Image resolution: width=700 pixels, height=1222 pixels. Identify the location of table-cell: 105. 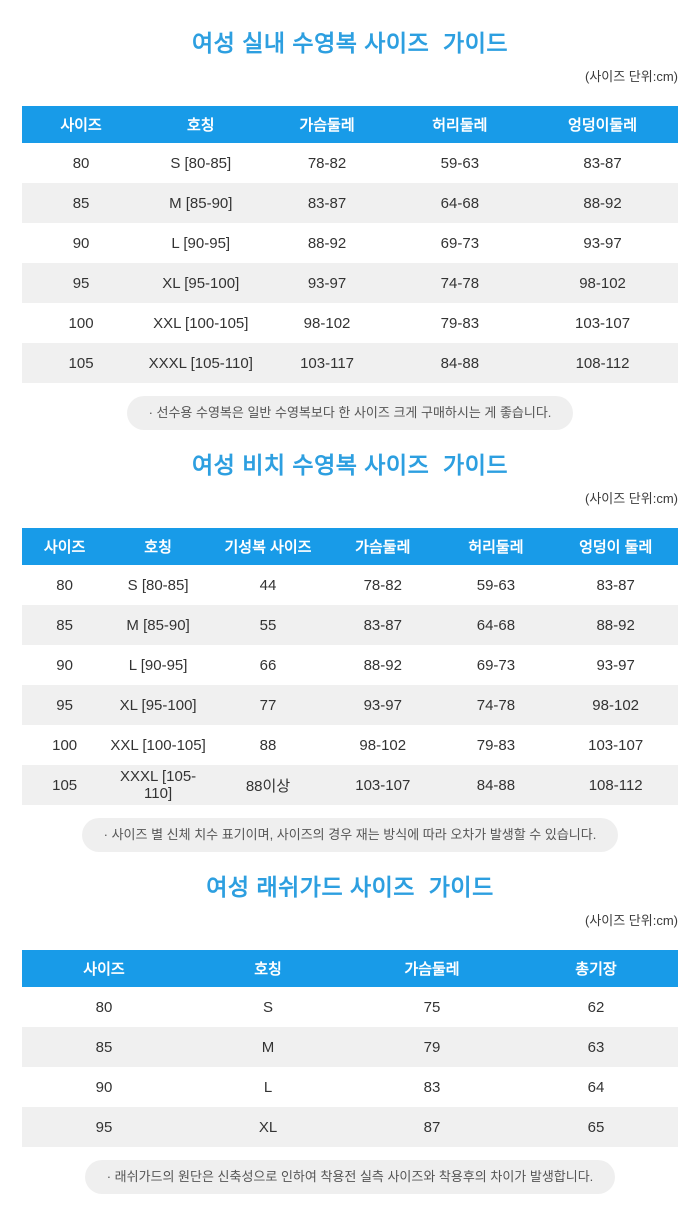
(81, 363).